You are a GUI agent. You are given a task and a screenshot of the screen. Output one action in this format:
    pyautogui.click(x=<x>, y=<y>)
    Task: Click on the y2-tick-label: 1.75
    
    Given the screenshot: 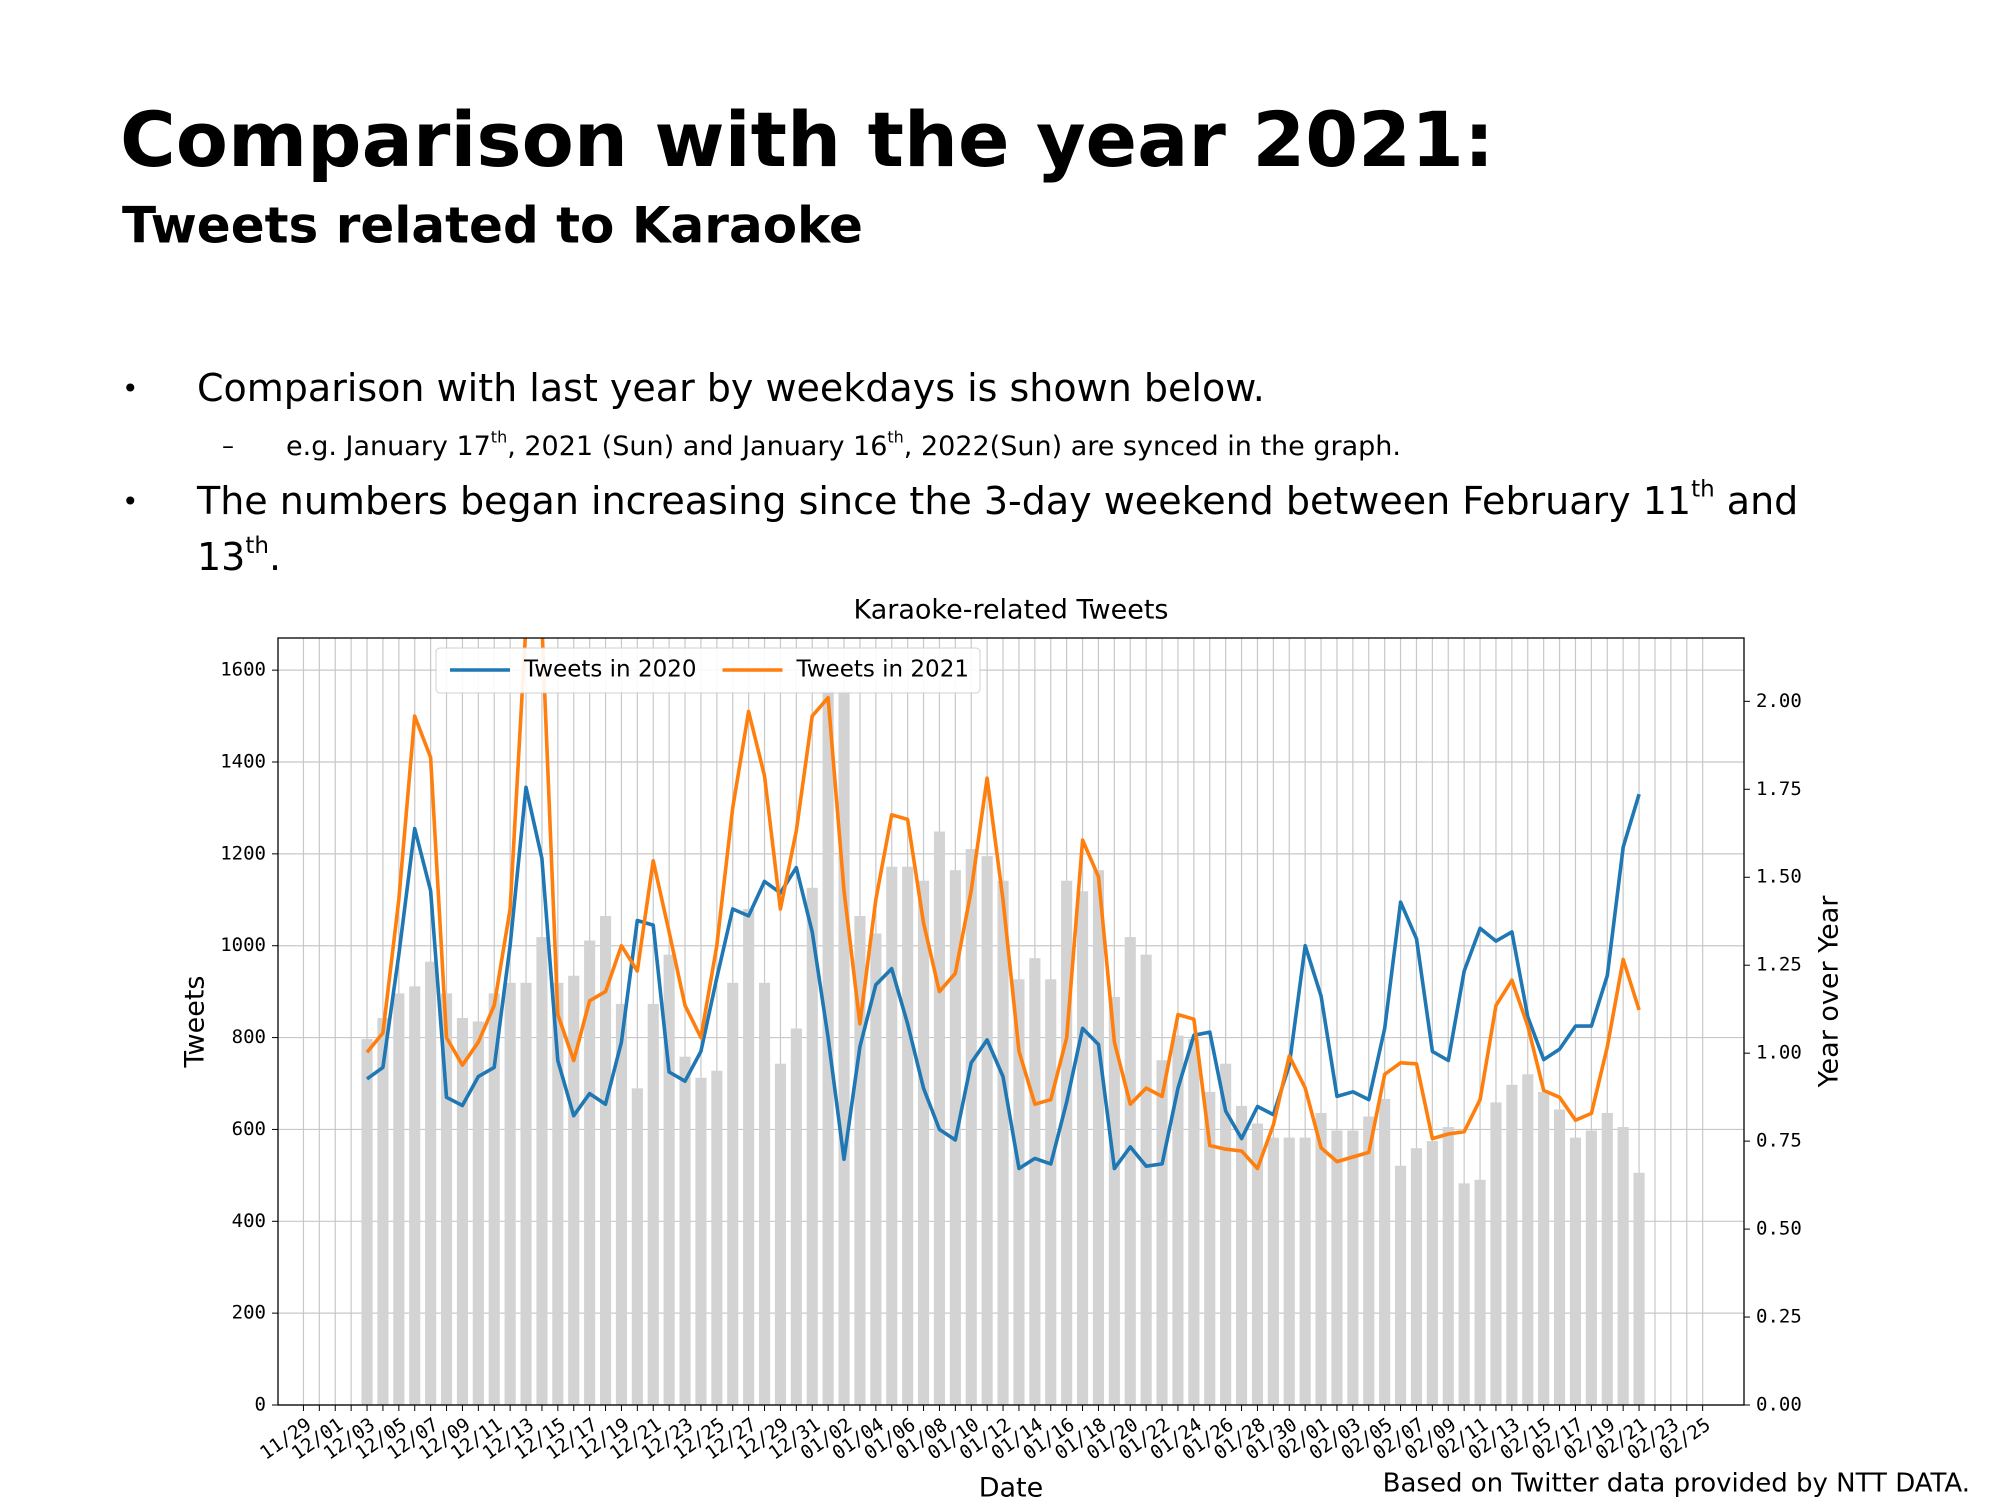 What is the action you would take?
    pyautogui.click(x=1779, y=789)
    